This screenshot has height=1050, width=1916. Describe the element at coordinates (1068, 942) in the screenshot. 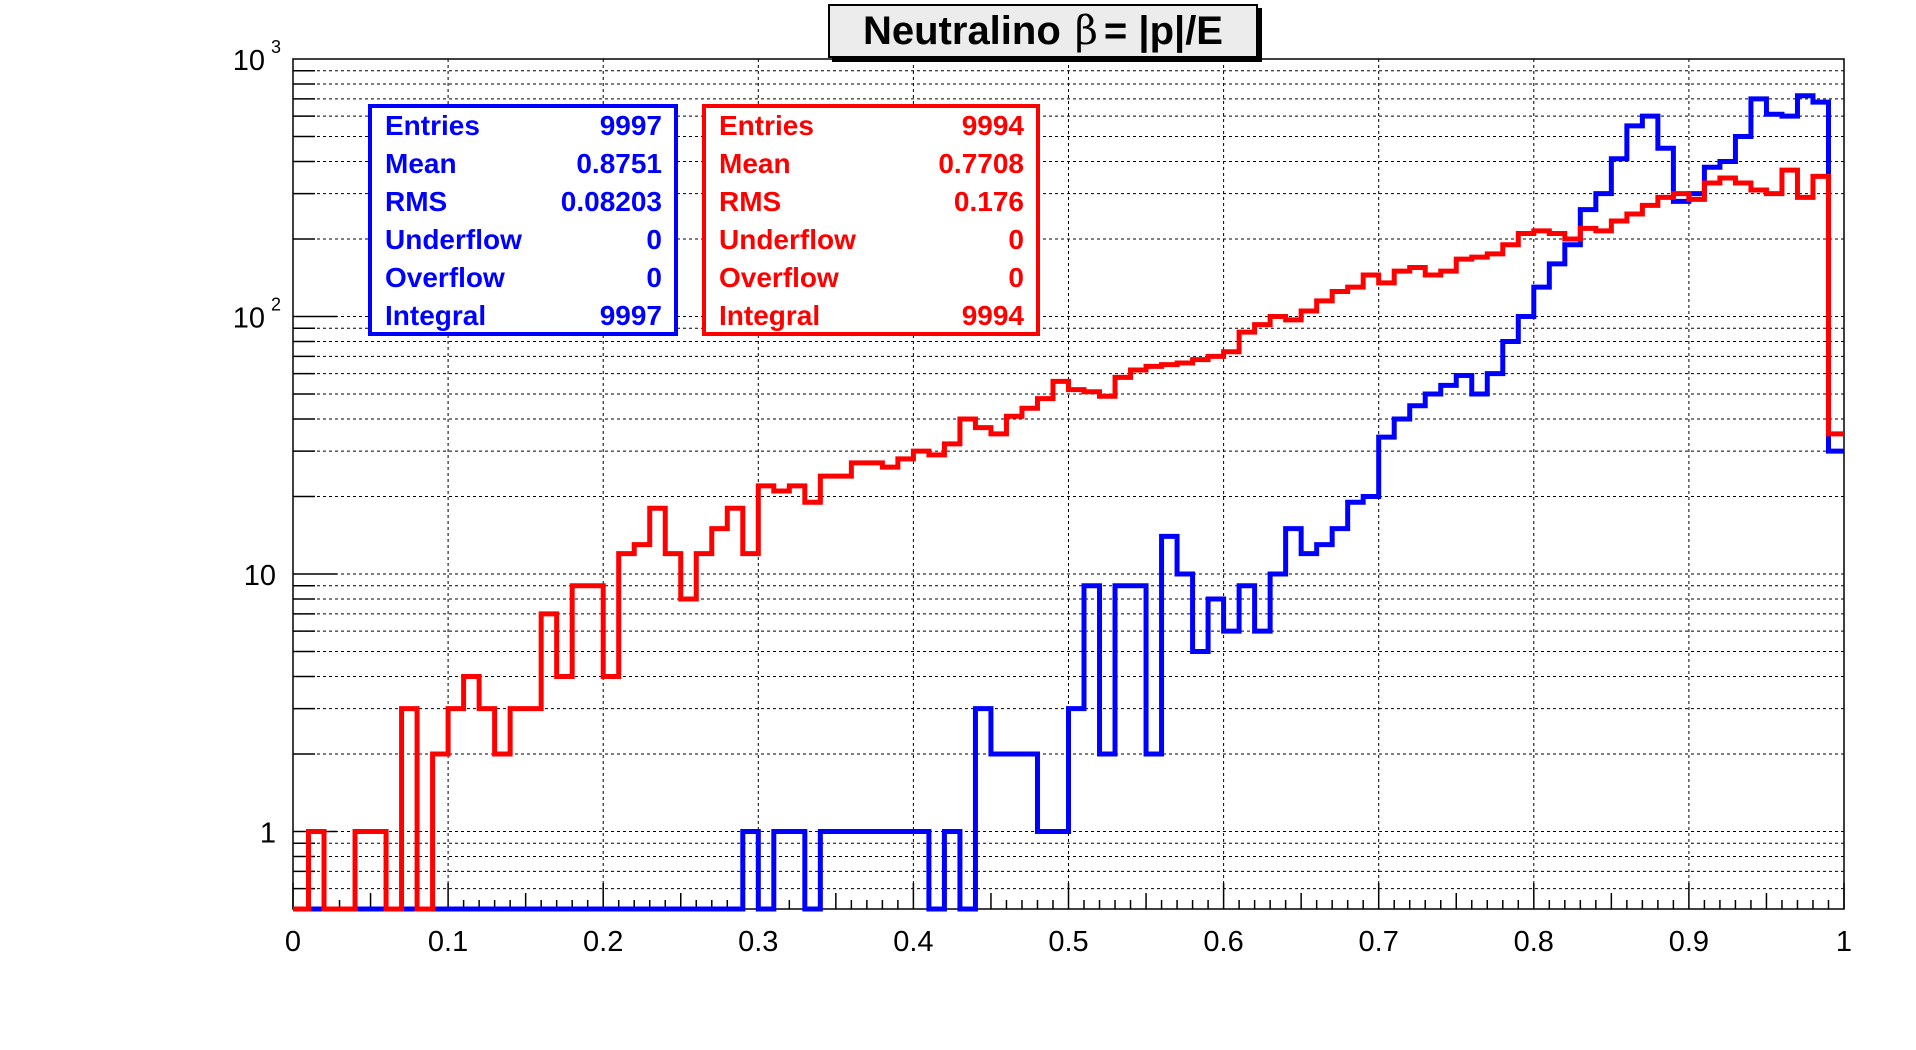

I see `x-tick-label: 0.5` at that location.